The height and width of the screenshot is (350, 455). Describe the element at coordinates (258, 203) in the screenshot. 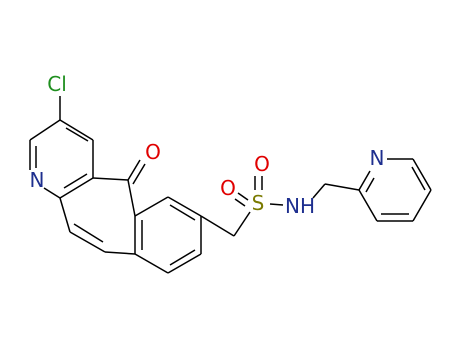

I see `atom-label: S` at that location.